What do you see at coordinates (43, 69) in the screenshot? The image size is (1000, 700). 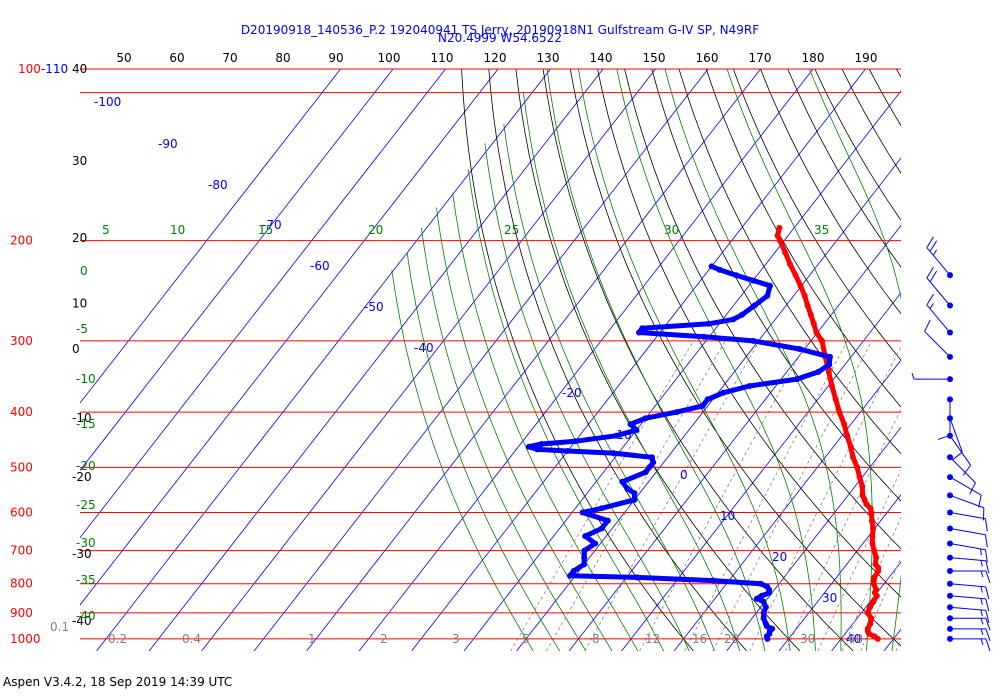 I see `pressure-tick-label: 100-110` at bounding box center [43, 69].